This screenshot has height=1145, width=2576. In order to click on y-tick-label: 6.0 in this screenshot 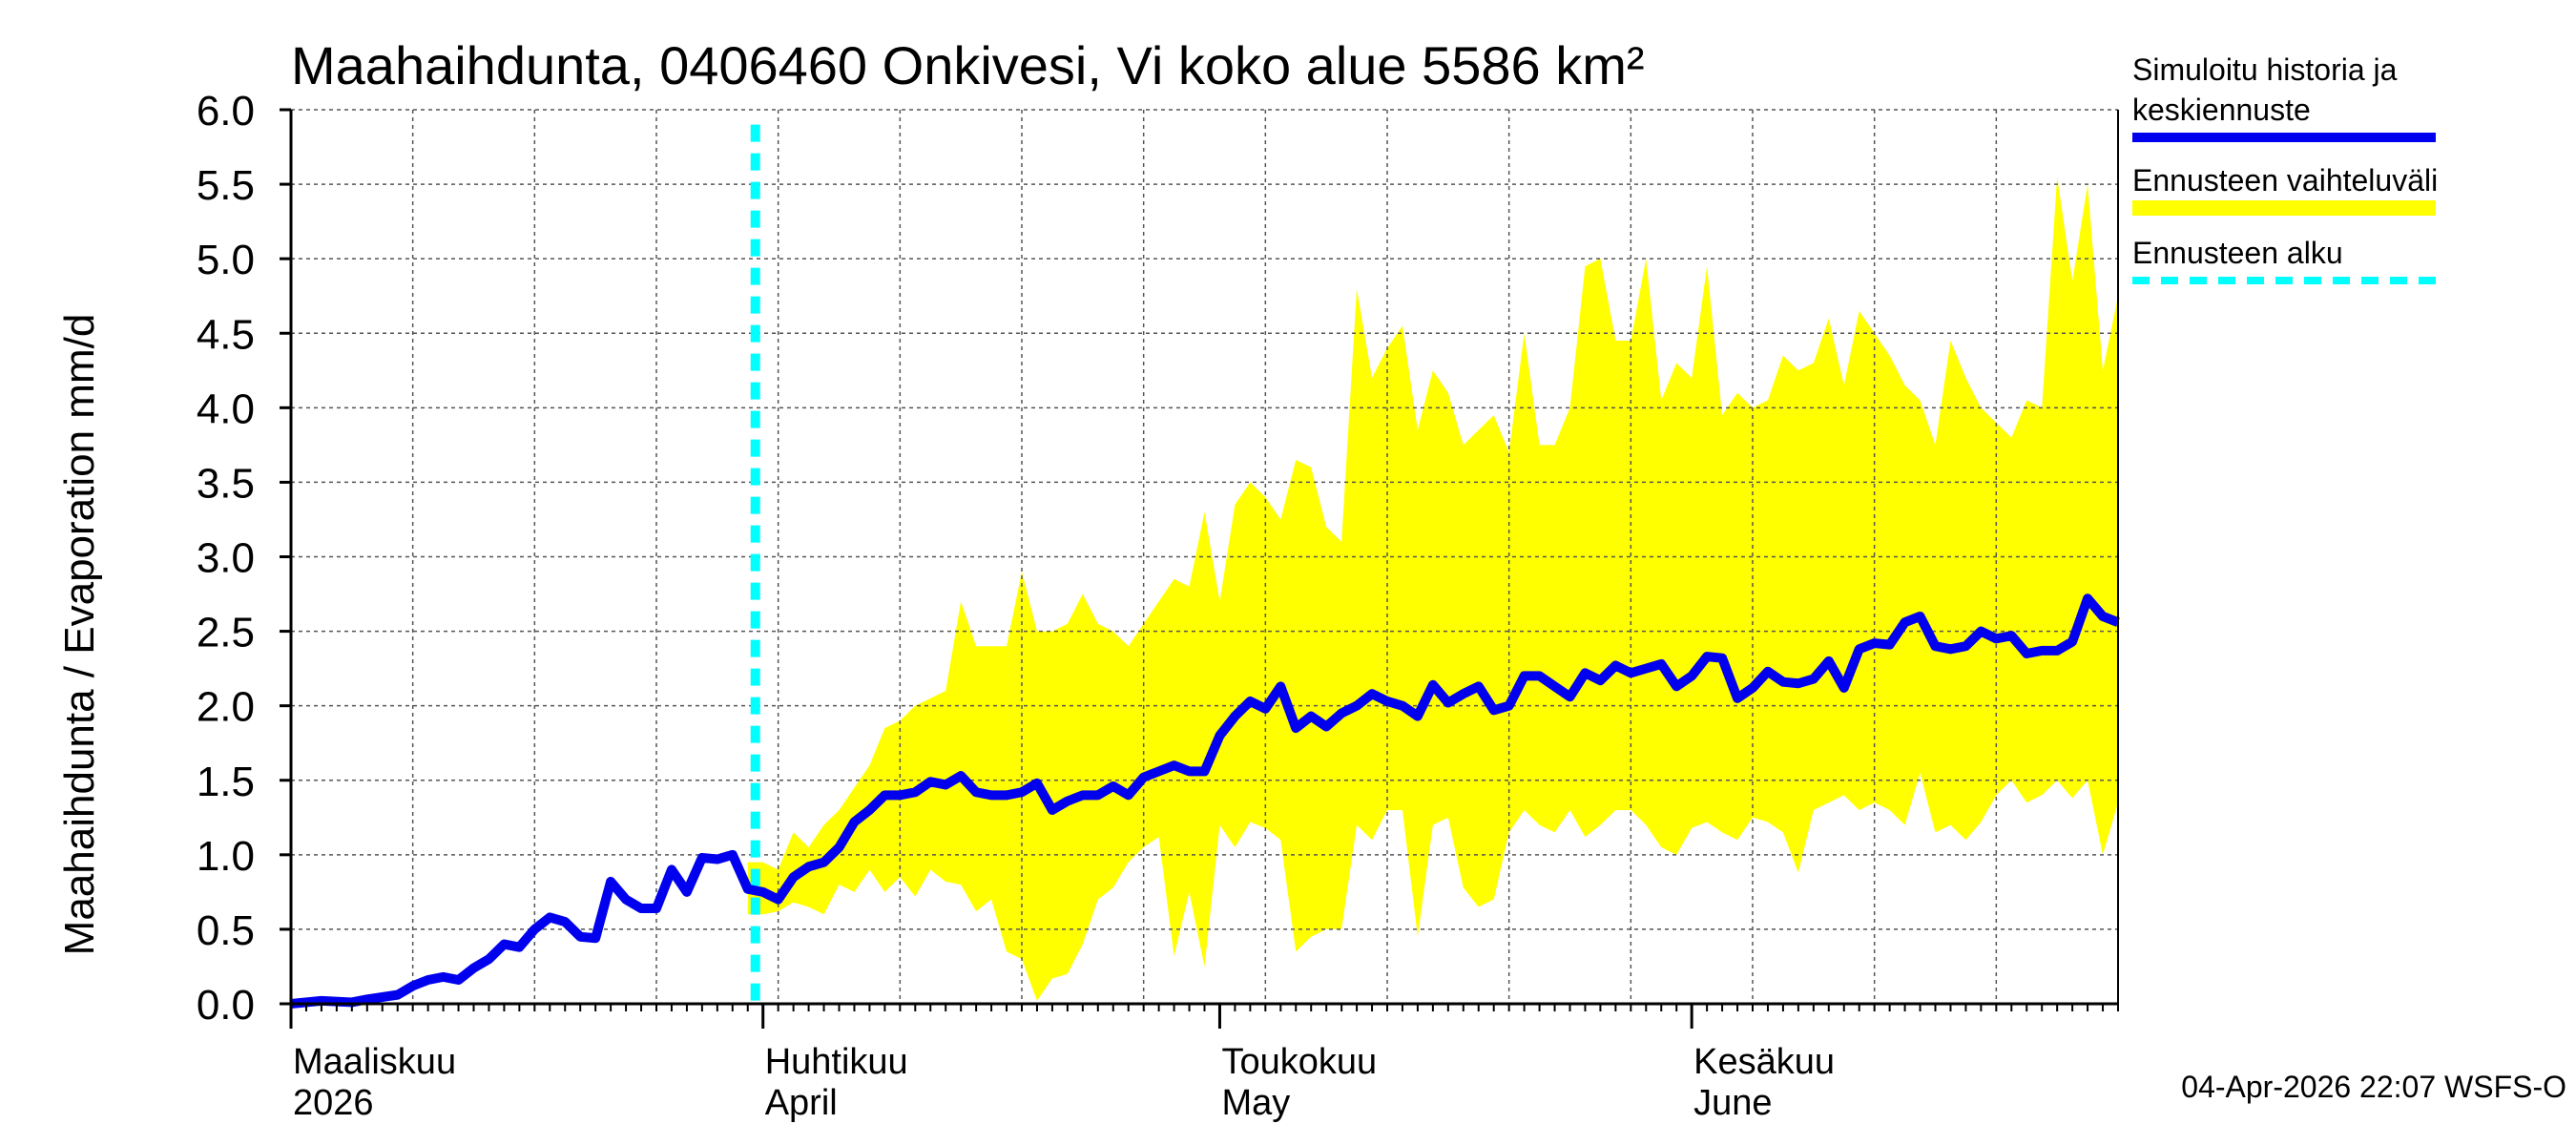, I will do `click(226, 112)`.